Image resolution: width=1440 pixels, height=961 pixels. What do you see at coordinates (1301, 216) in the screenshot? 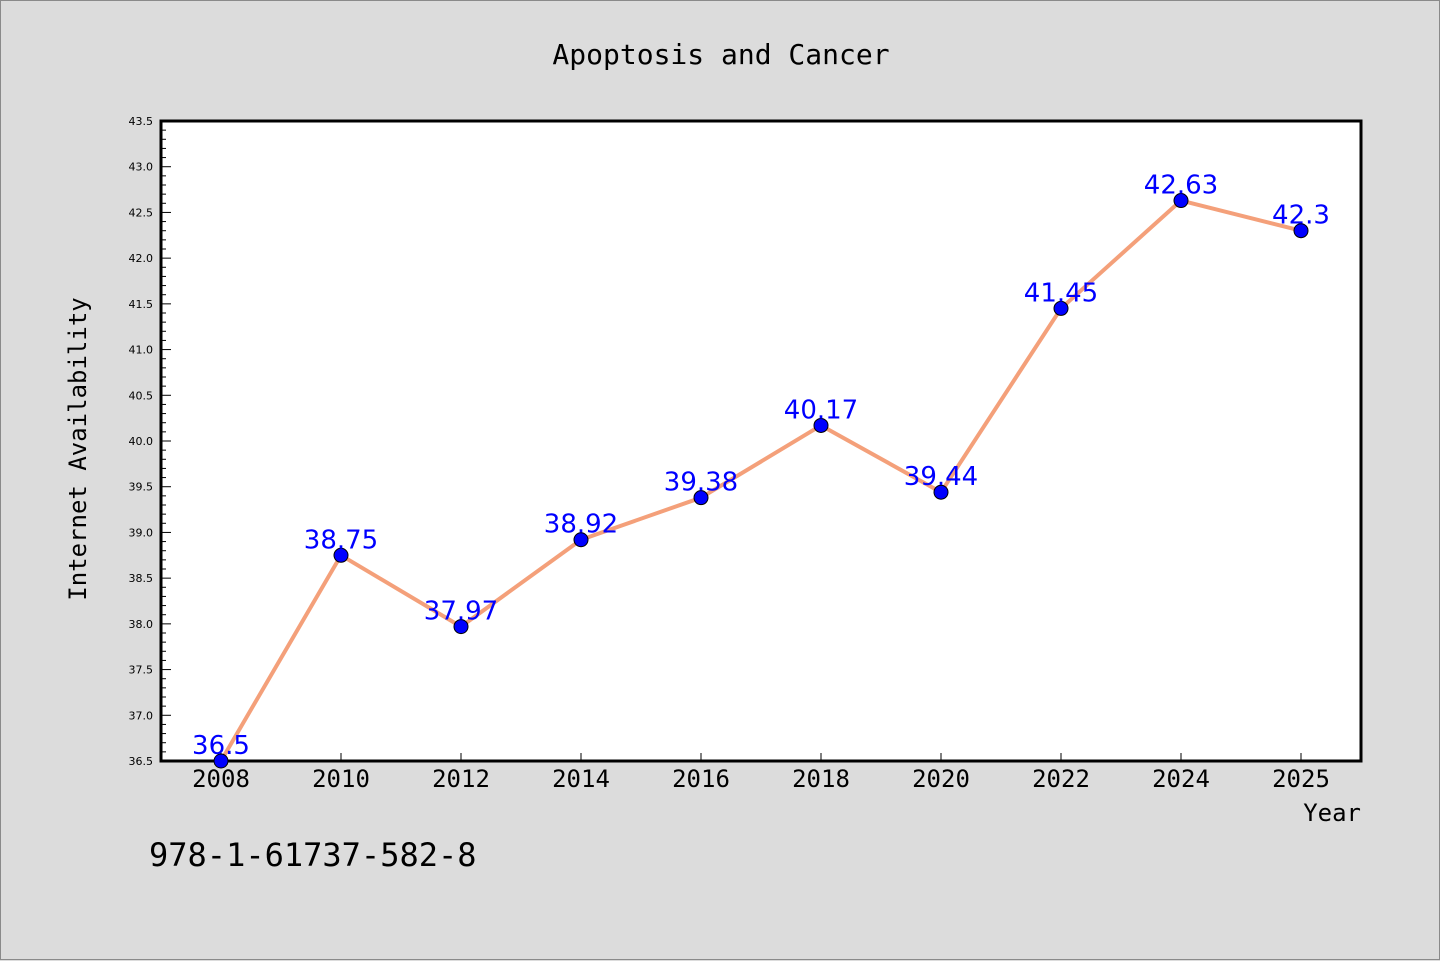
I see `data-label: 42.3` at bounding box center [1301, 216].